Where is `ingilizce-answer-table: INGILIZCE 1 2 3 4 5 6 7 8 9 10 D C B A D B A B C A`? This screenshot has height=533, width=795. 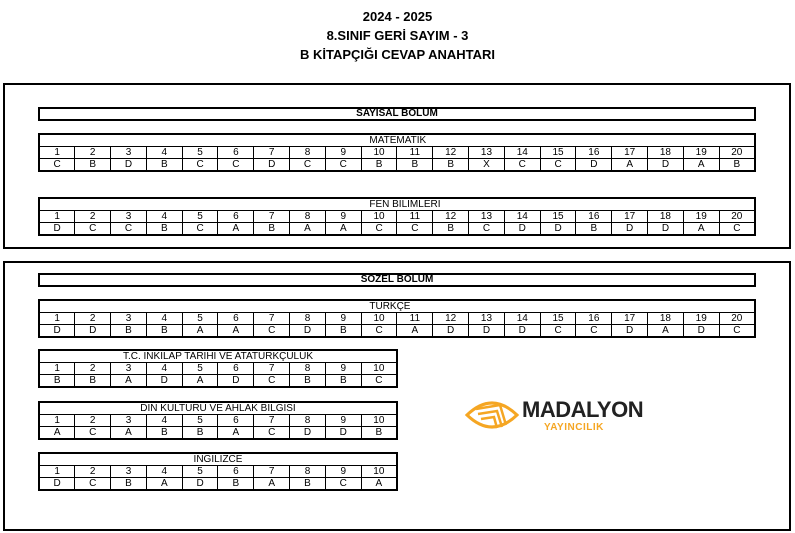
ingilizce-answer-table: INGILIZCE 1 2 3 4 5 6 7 8 9 10 D C B A D B A B C A is located at coordinates (218, 471).